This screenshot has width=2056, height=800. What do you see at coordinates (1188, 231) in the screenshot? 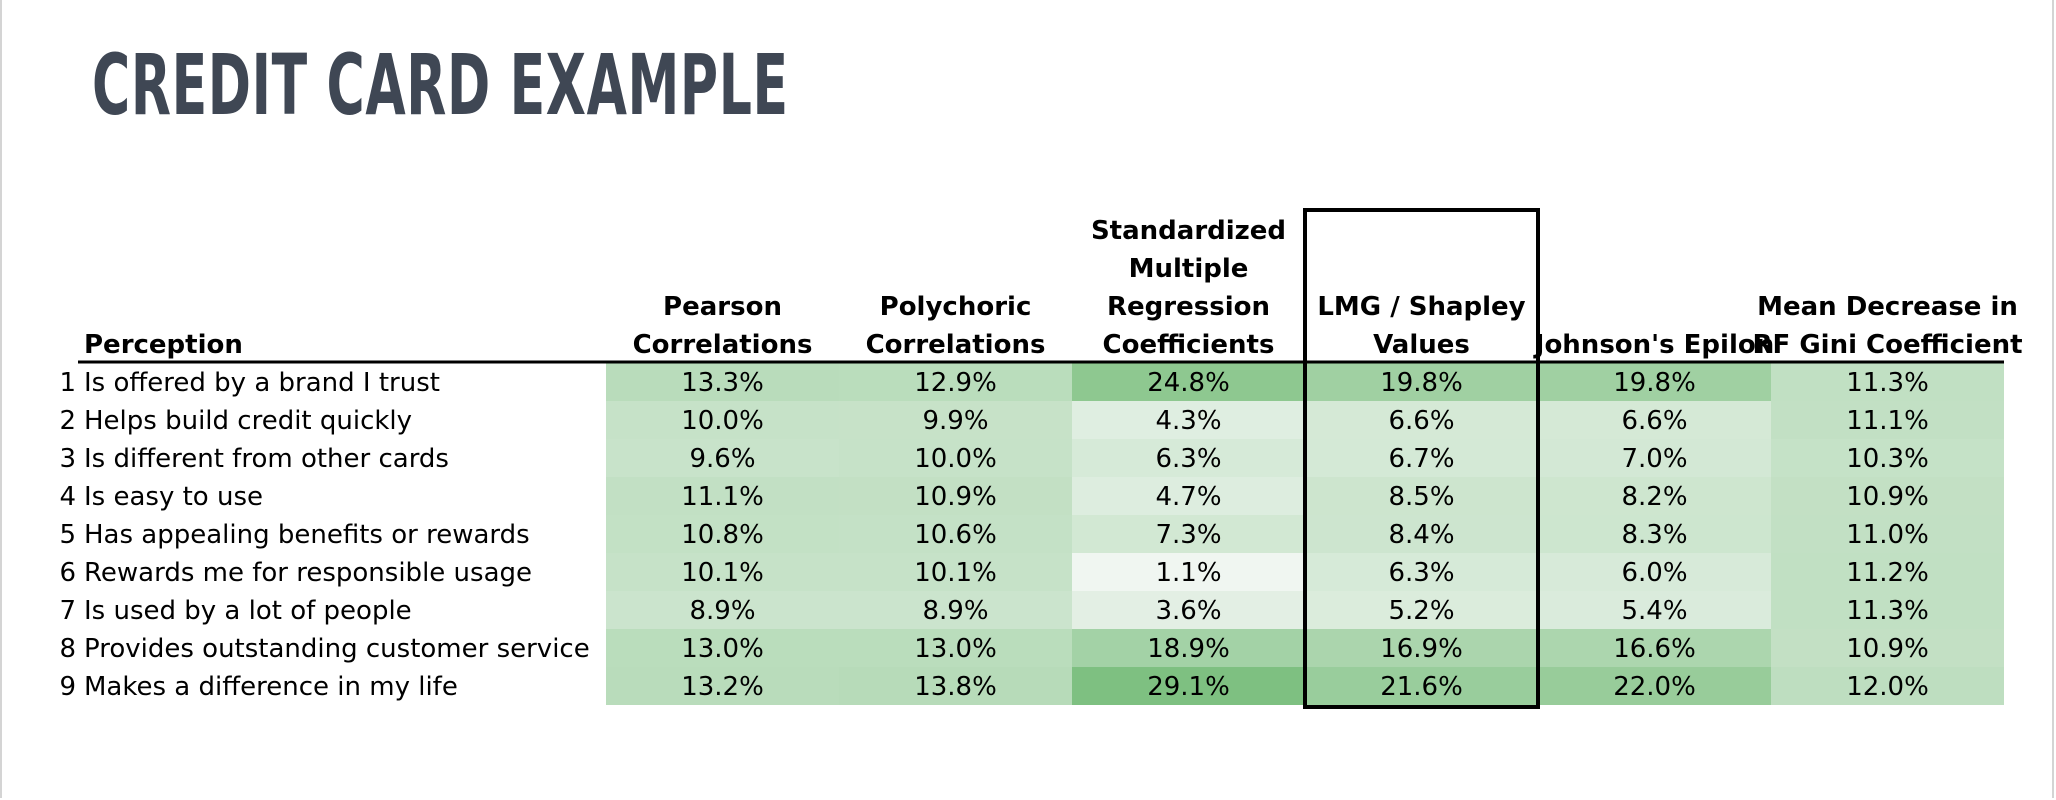
I see `column-header-2-line-0: Standardized` at bounding box center [1188, 231].